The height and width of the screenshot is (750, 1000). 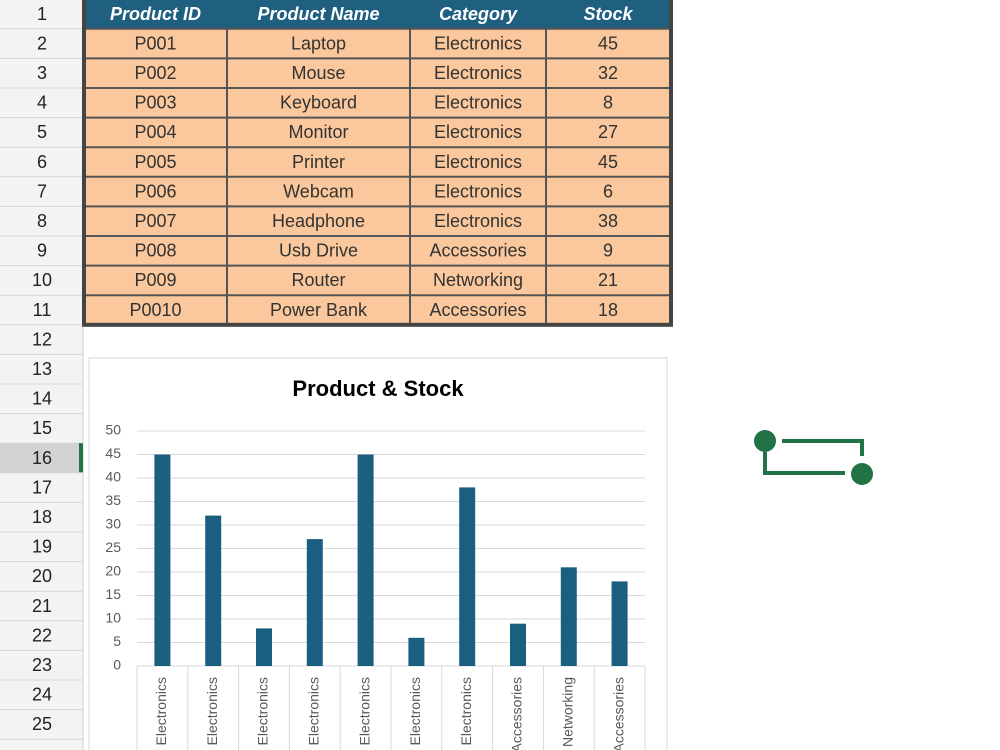 I want to click on table-cell: 9, so click(x=608, y=251).